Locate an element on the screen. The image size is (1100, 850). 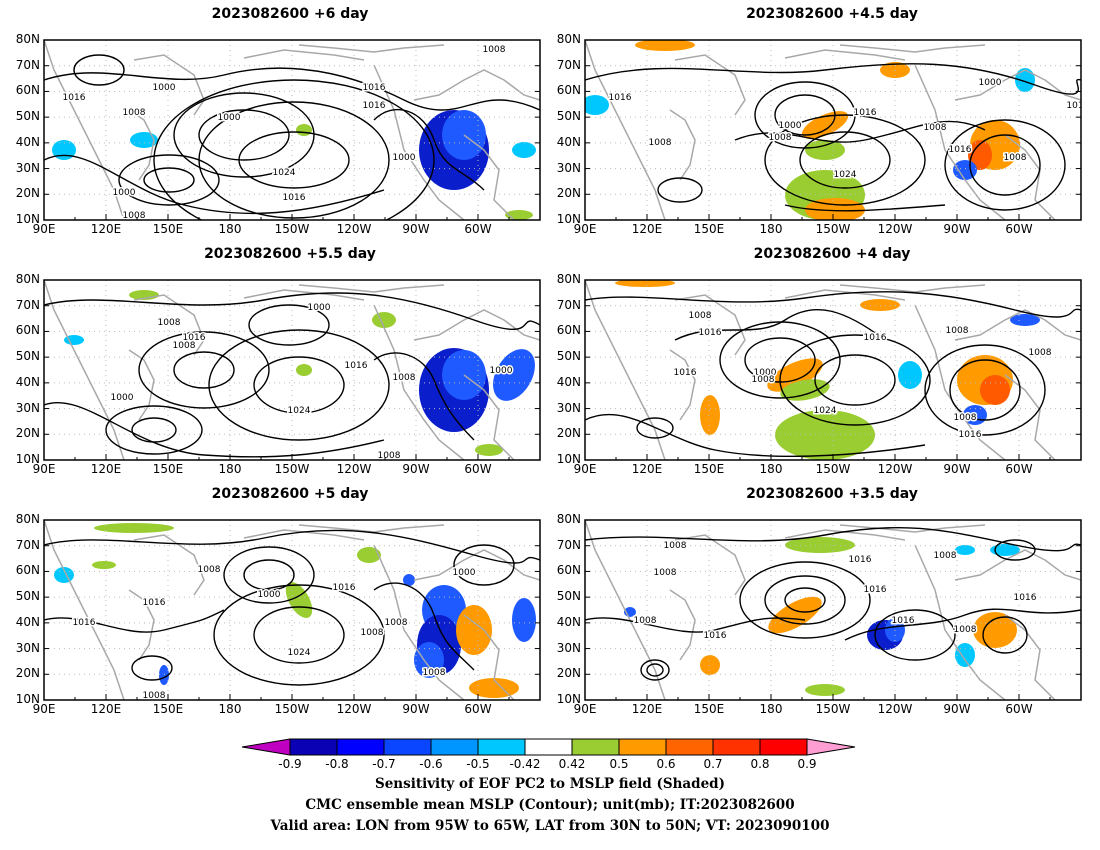
colorbar-high-arrow is located at coordinates (831, 747).